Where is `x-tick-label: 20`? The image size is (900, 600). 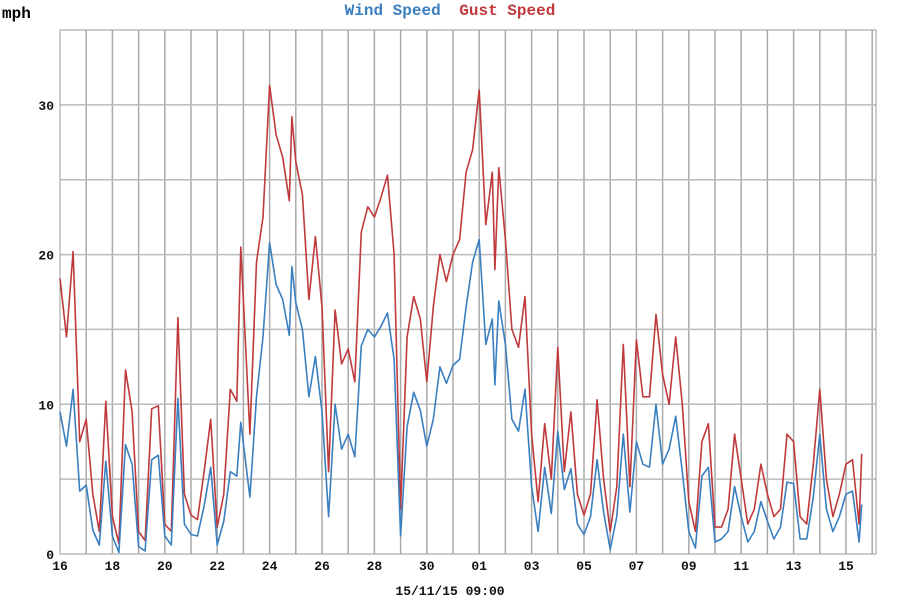 x-tick-label: 20 is located at coordinates (165, 566).